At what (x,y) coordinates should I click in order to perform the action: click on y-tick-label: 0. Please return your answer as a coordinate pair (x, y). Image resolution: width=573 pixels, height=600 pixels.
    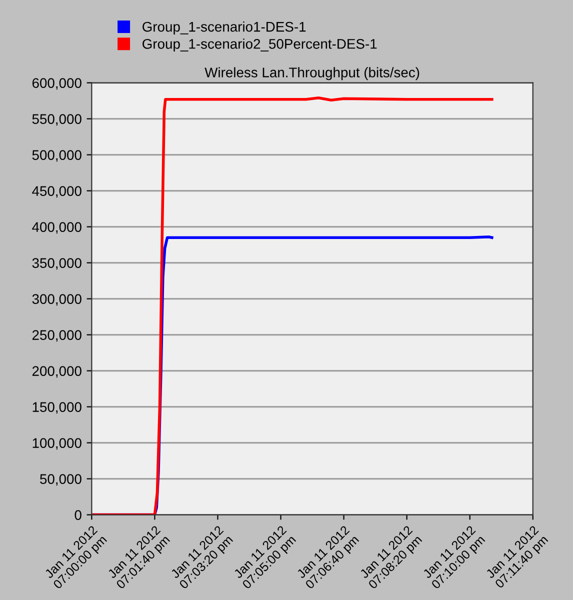
    Looking at the image, I should click on (78, 515).